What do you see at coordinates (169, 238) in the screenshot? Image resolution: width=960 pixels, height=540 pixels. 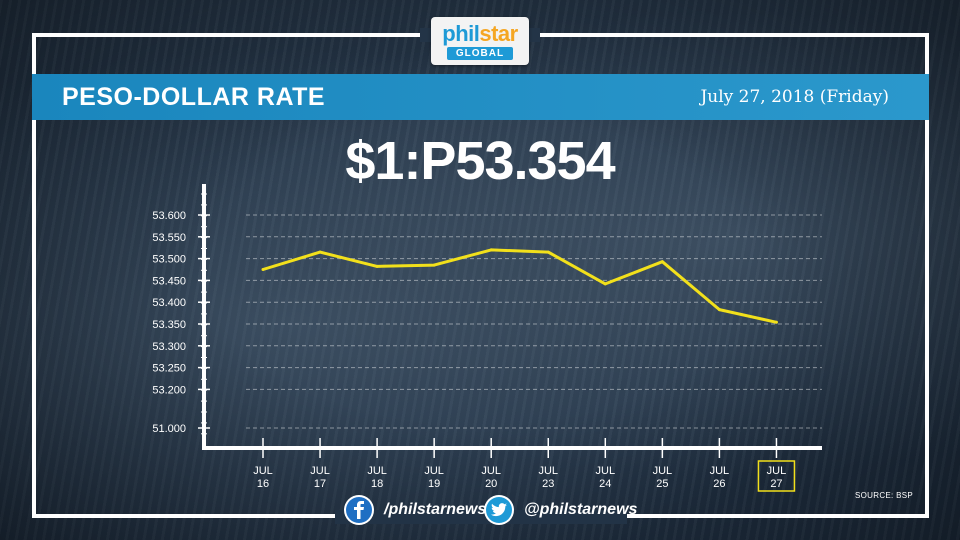 I see `y-tick-label: 53.550` at bounding box center [169, 238].